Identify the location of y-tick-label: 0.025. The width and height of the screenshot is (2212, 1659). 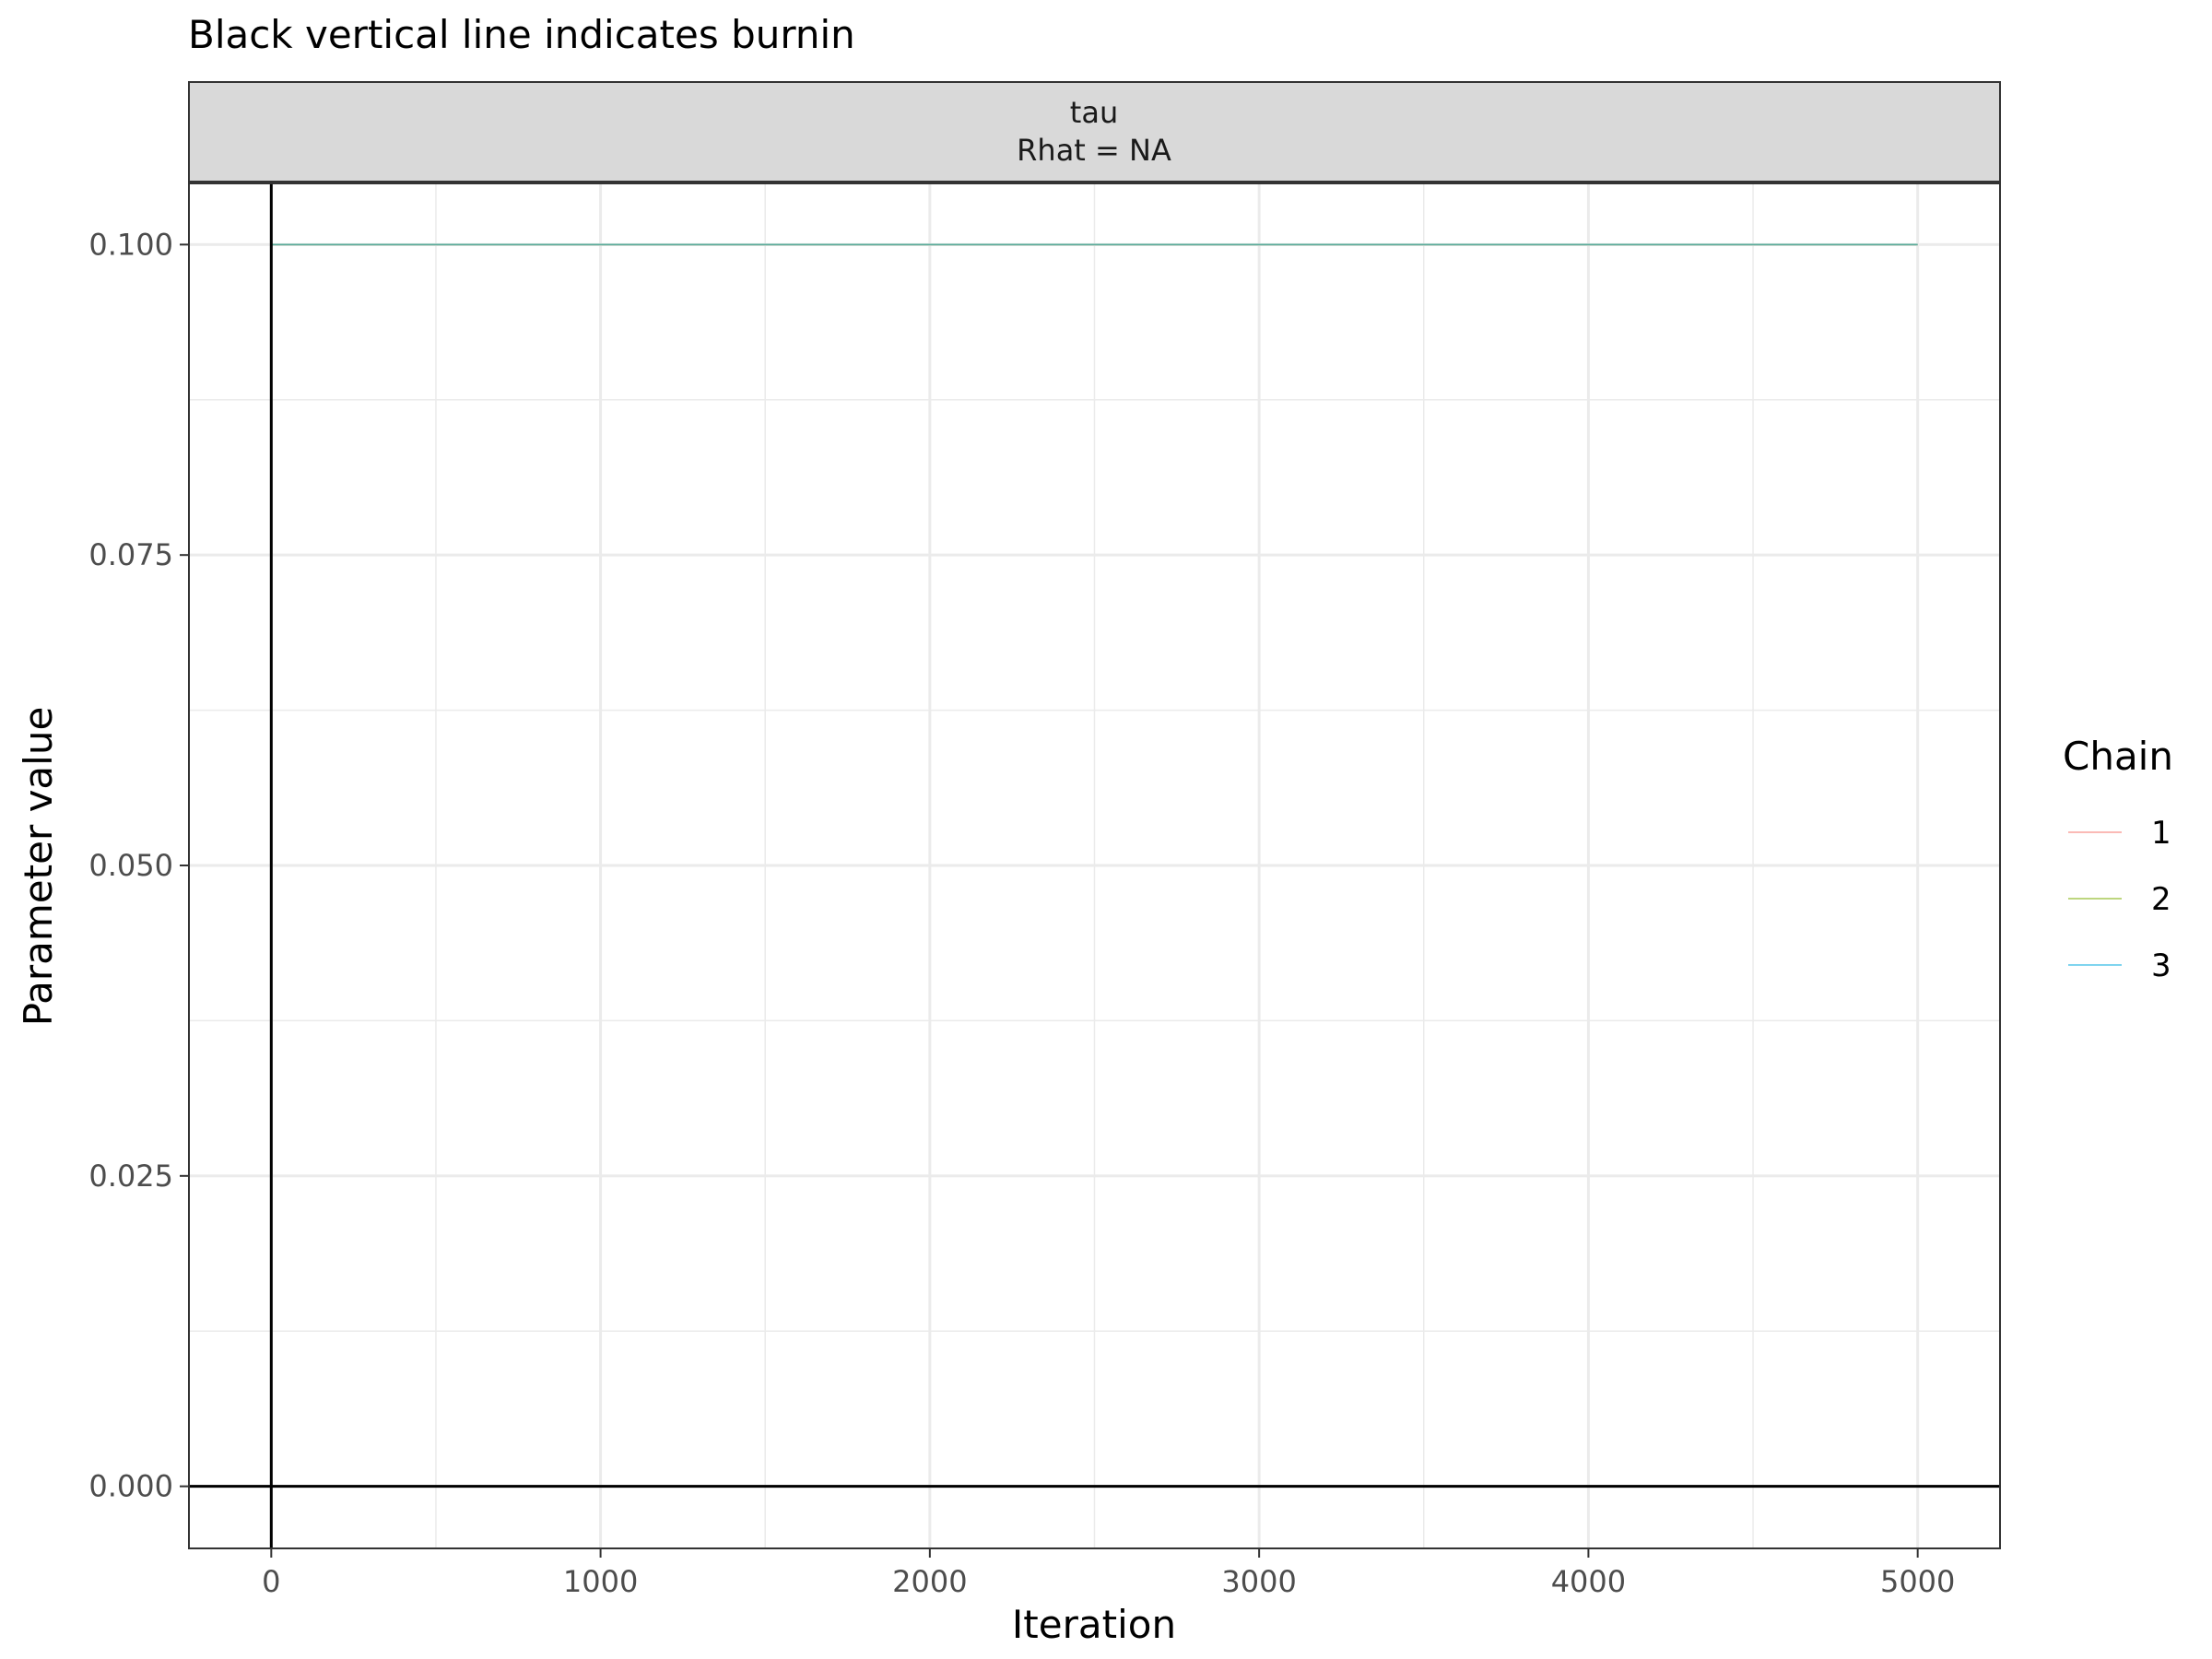
(130, 1176).